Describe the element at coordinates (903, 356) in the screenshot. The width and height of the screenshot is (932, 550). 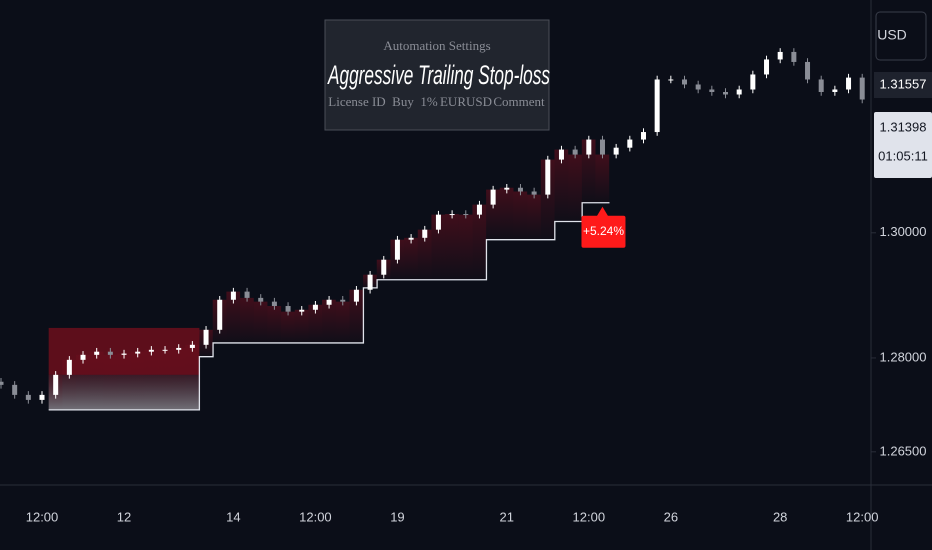
I see `y-tick-label: 1.28000` at that location.